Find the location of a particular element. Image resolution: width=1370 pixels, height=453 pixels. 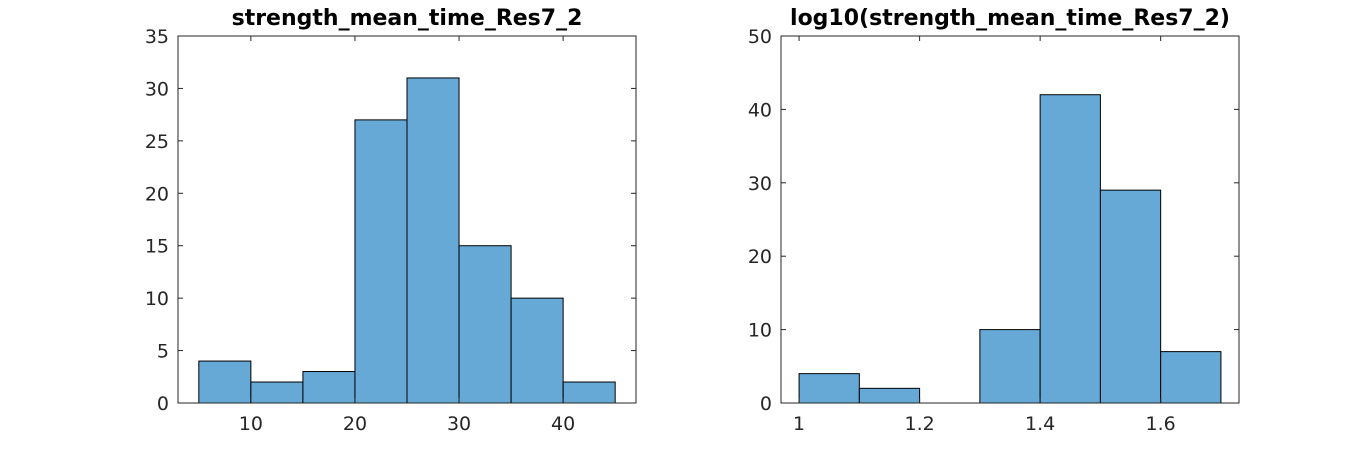

x-tick-label: 1.2 is located at coordinates (919, 424).